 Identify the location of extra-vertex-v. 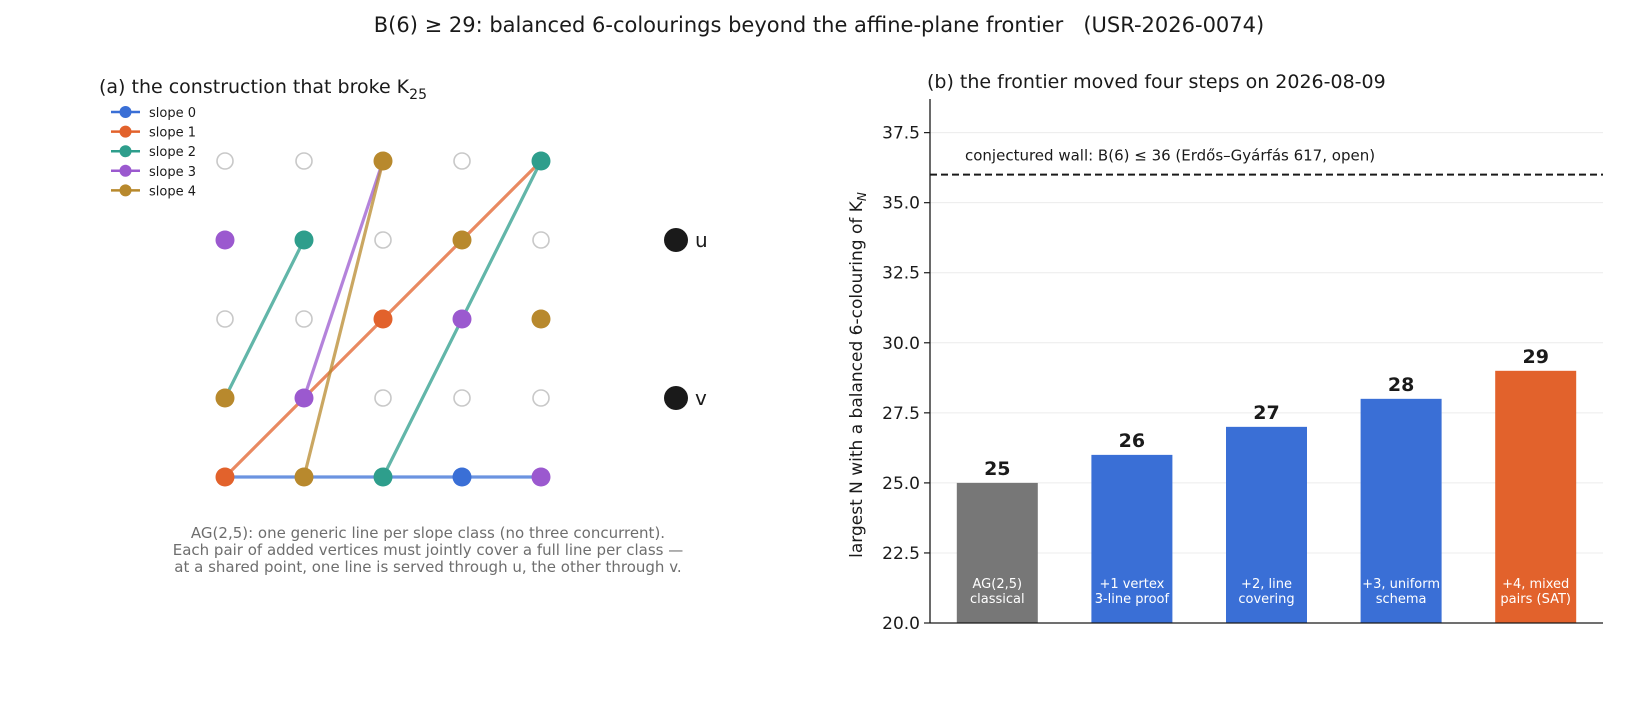
(676, 398).